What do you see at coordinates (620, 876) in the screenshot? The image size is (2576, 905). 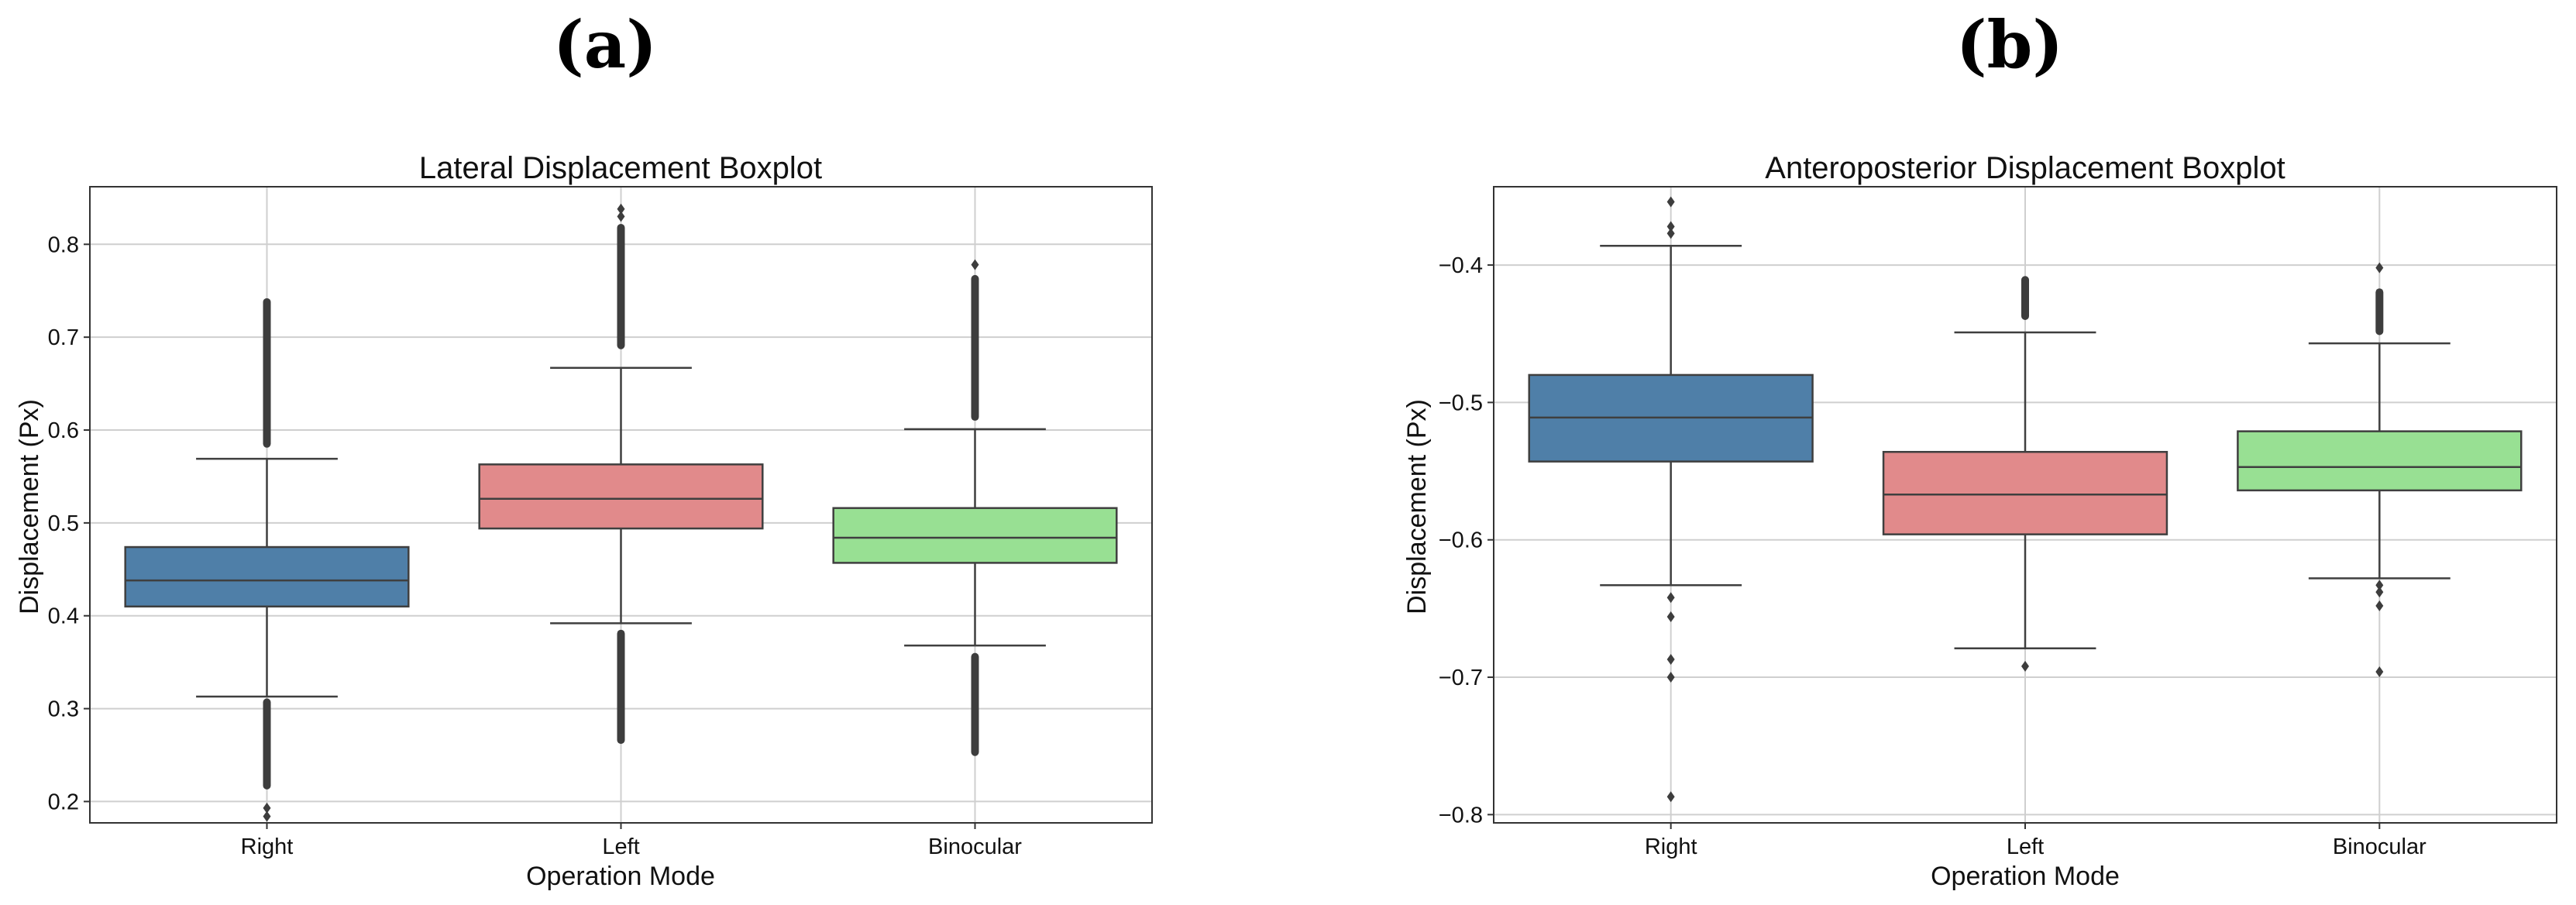 I see `chart-a-xlabel: Operation Mode` at bounding box center [620, 876].